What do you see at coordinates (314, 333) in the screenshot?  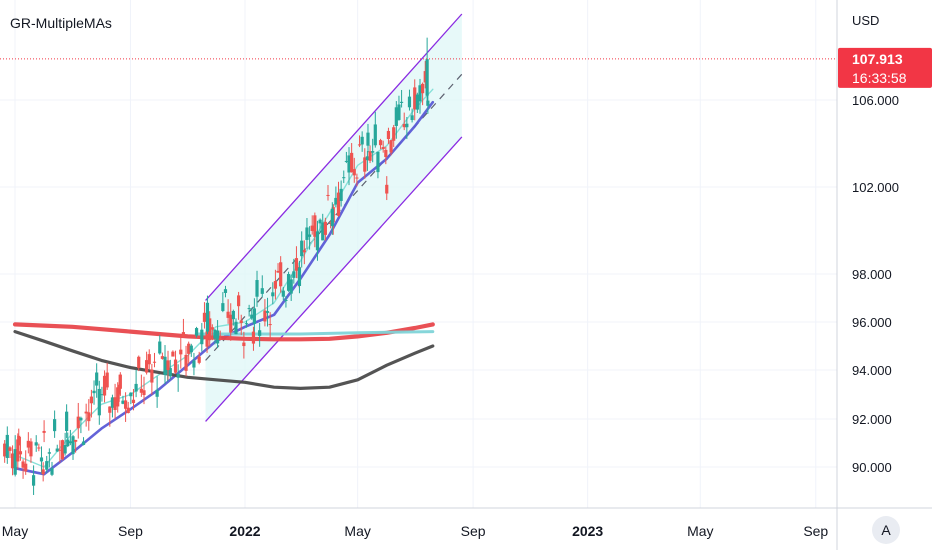 I see `moving-average-line` at bounding box center [314, 333].